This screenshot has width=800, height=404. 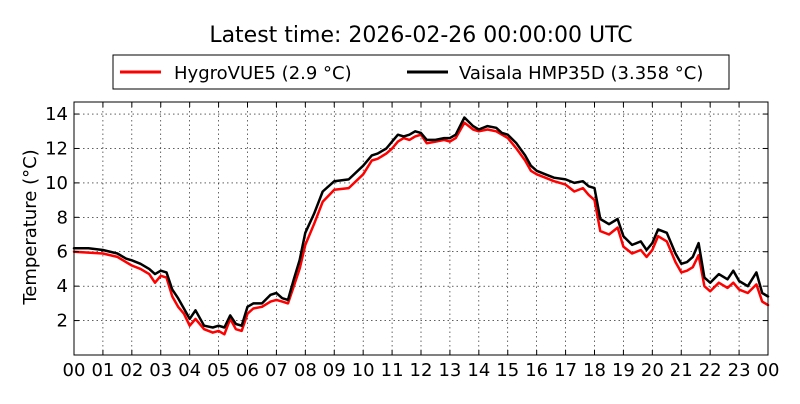 I want to click on x-tick-label: 16, so click(x=536, y=370).